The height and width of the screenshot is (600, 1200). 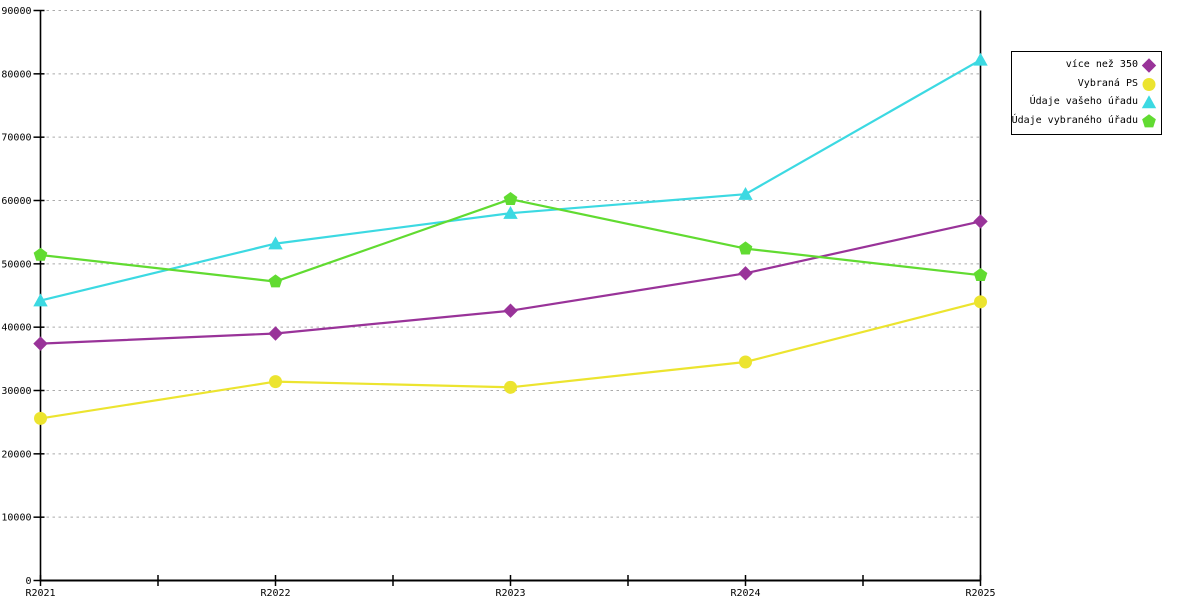 What do you see at coordinates (16, 454) in the screenshot?
I see `y-axis-tick-label: 20000` at bounding box center [16, 454].